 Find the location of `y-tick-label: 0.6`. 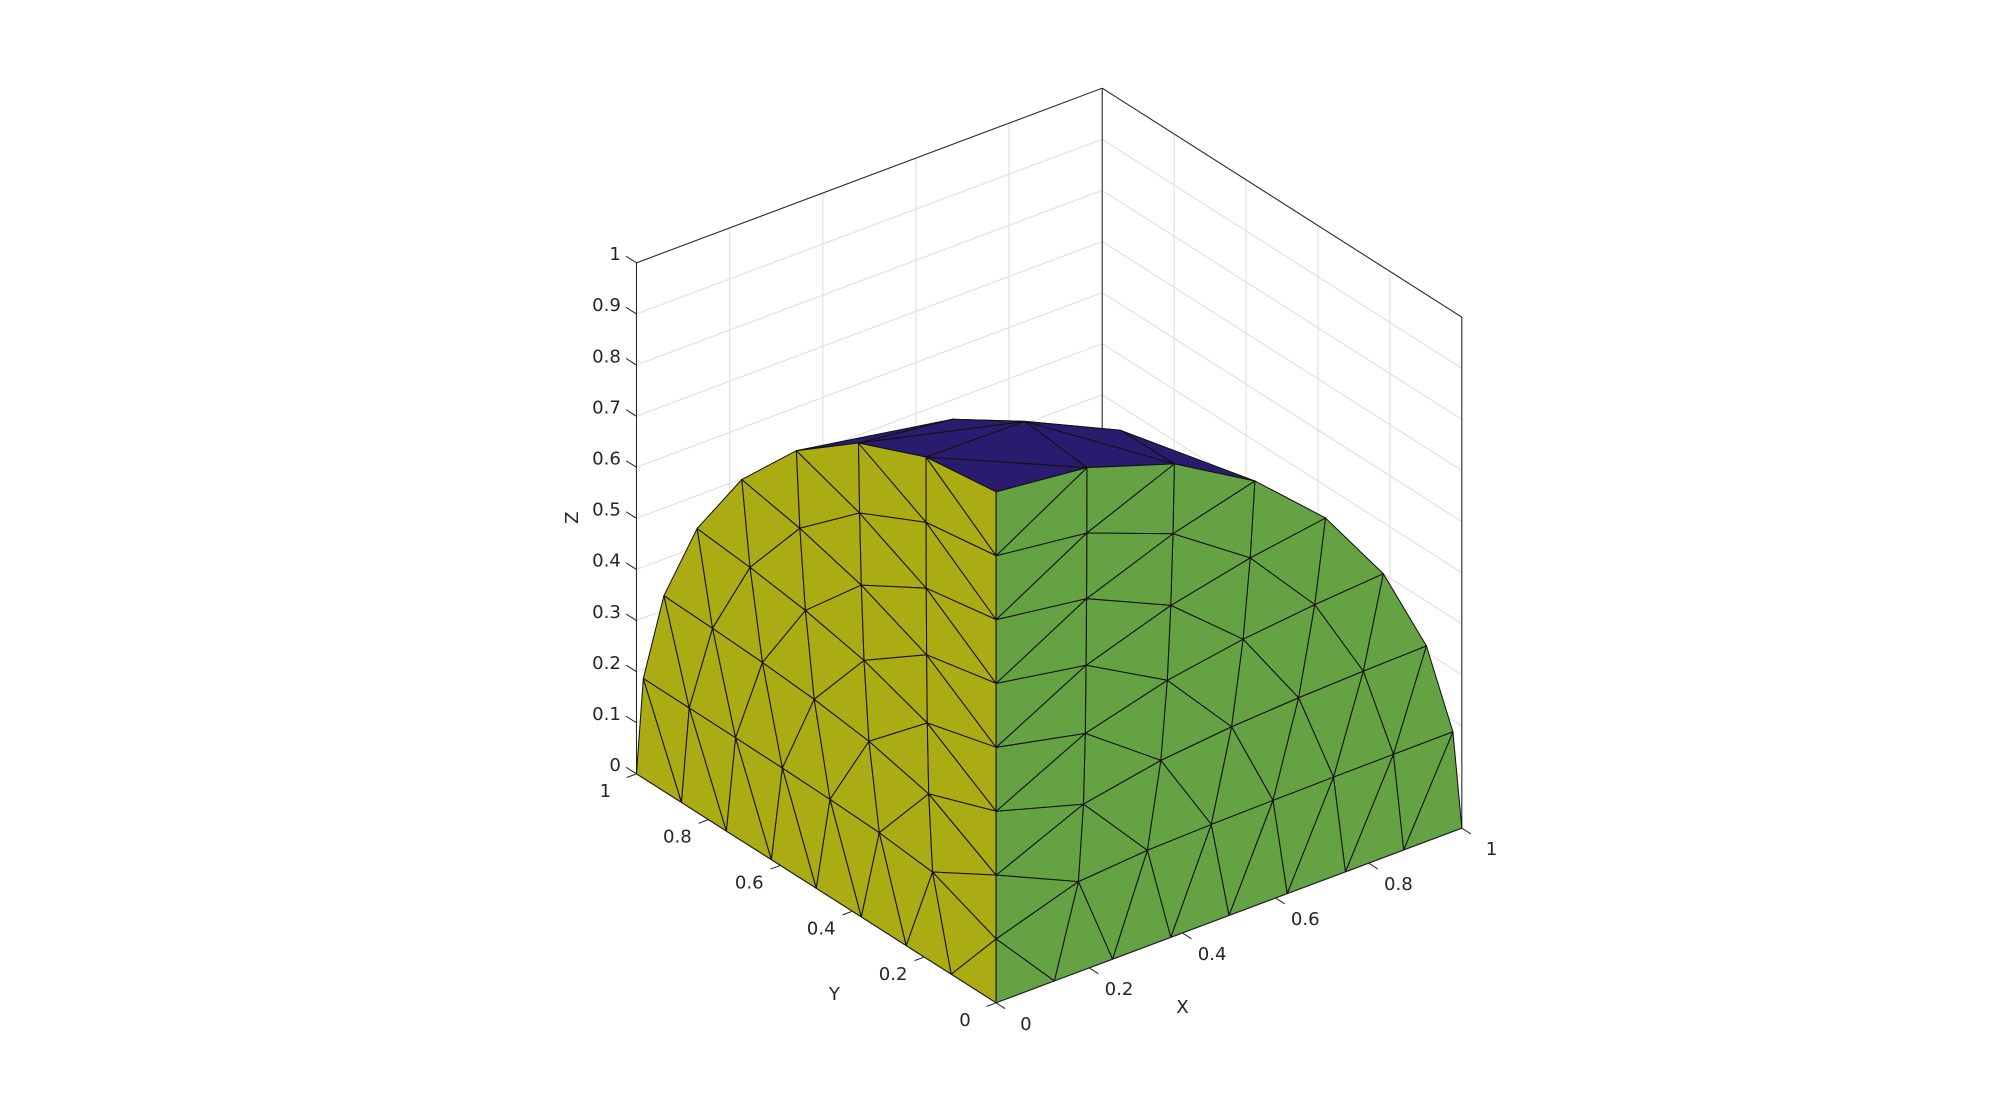

y-tick-label: 0.6 is located at coordinates (749, 883).